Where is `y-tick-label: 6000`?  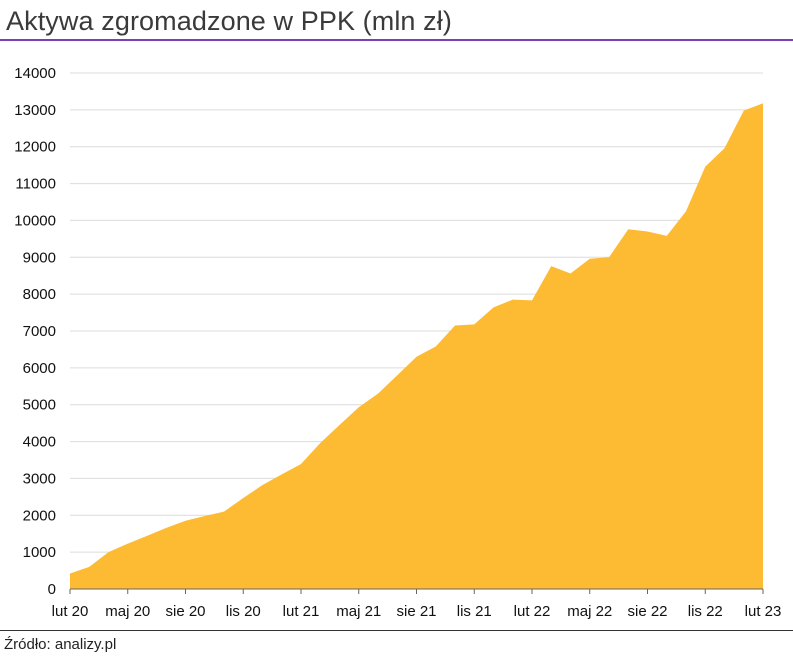
y-tick-label: 6000 is located at coordinates (39, 368).